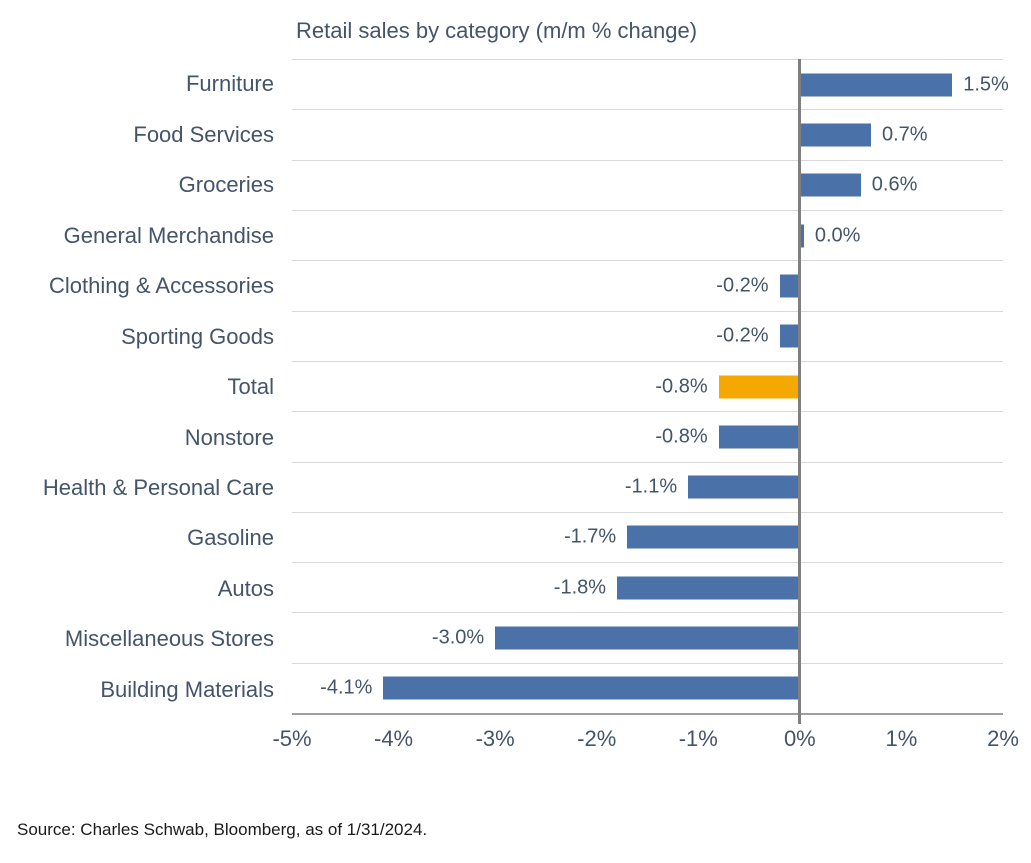 The height and width of the screenshot is (863, 1031). Describe the element at coordinates (245, 588) in the screenshot. I see `category-label: Autos` at that location.